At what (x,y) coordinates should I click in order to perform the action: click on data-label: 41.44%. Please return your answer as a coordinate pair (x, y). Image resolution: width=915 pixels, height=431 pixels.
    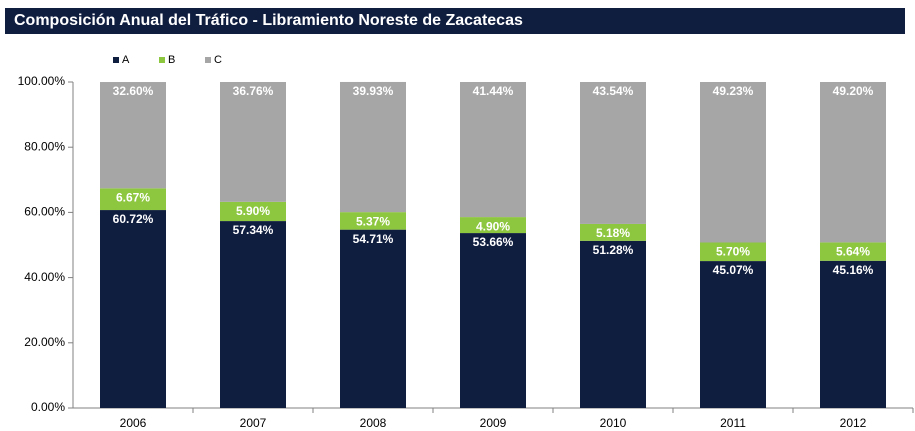
    Looking at the image, I should click on (493, 91).